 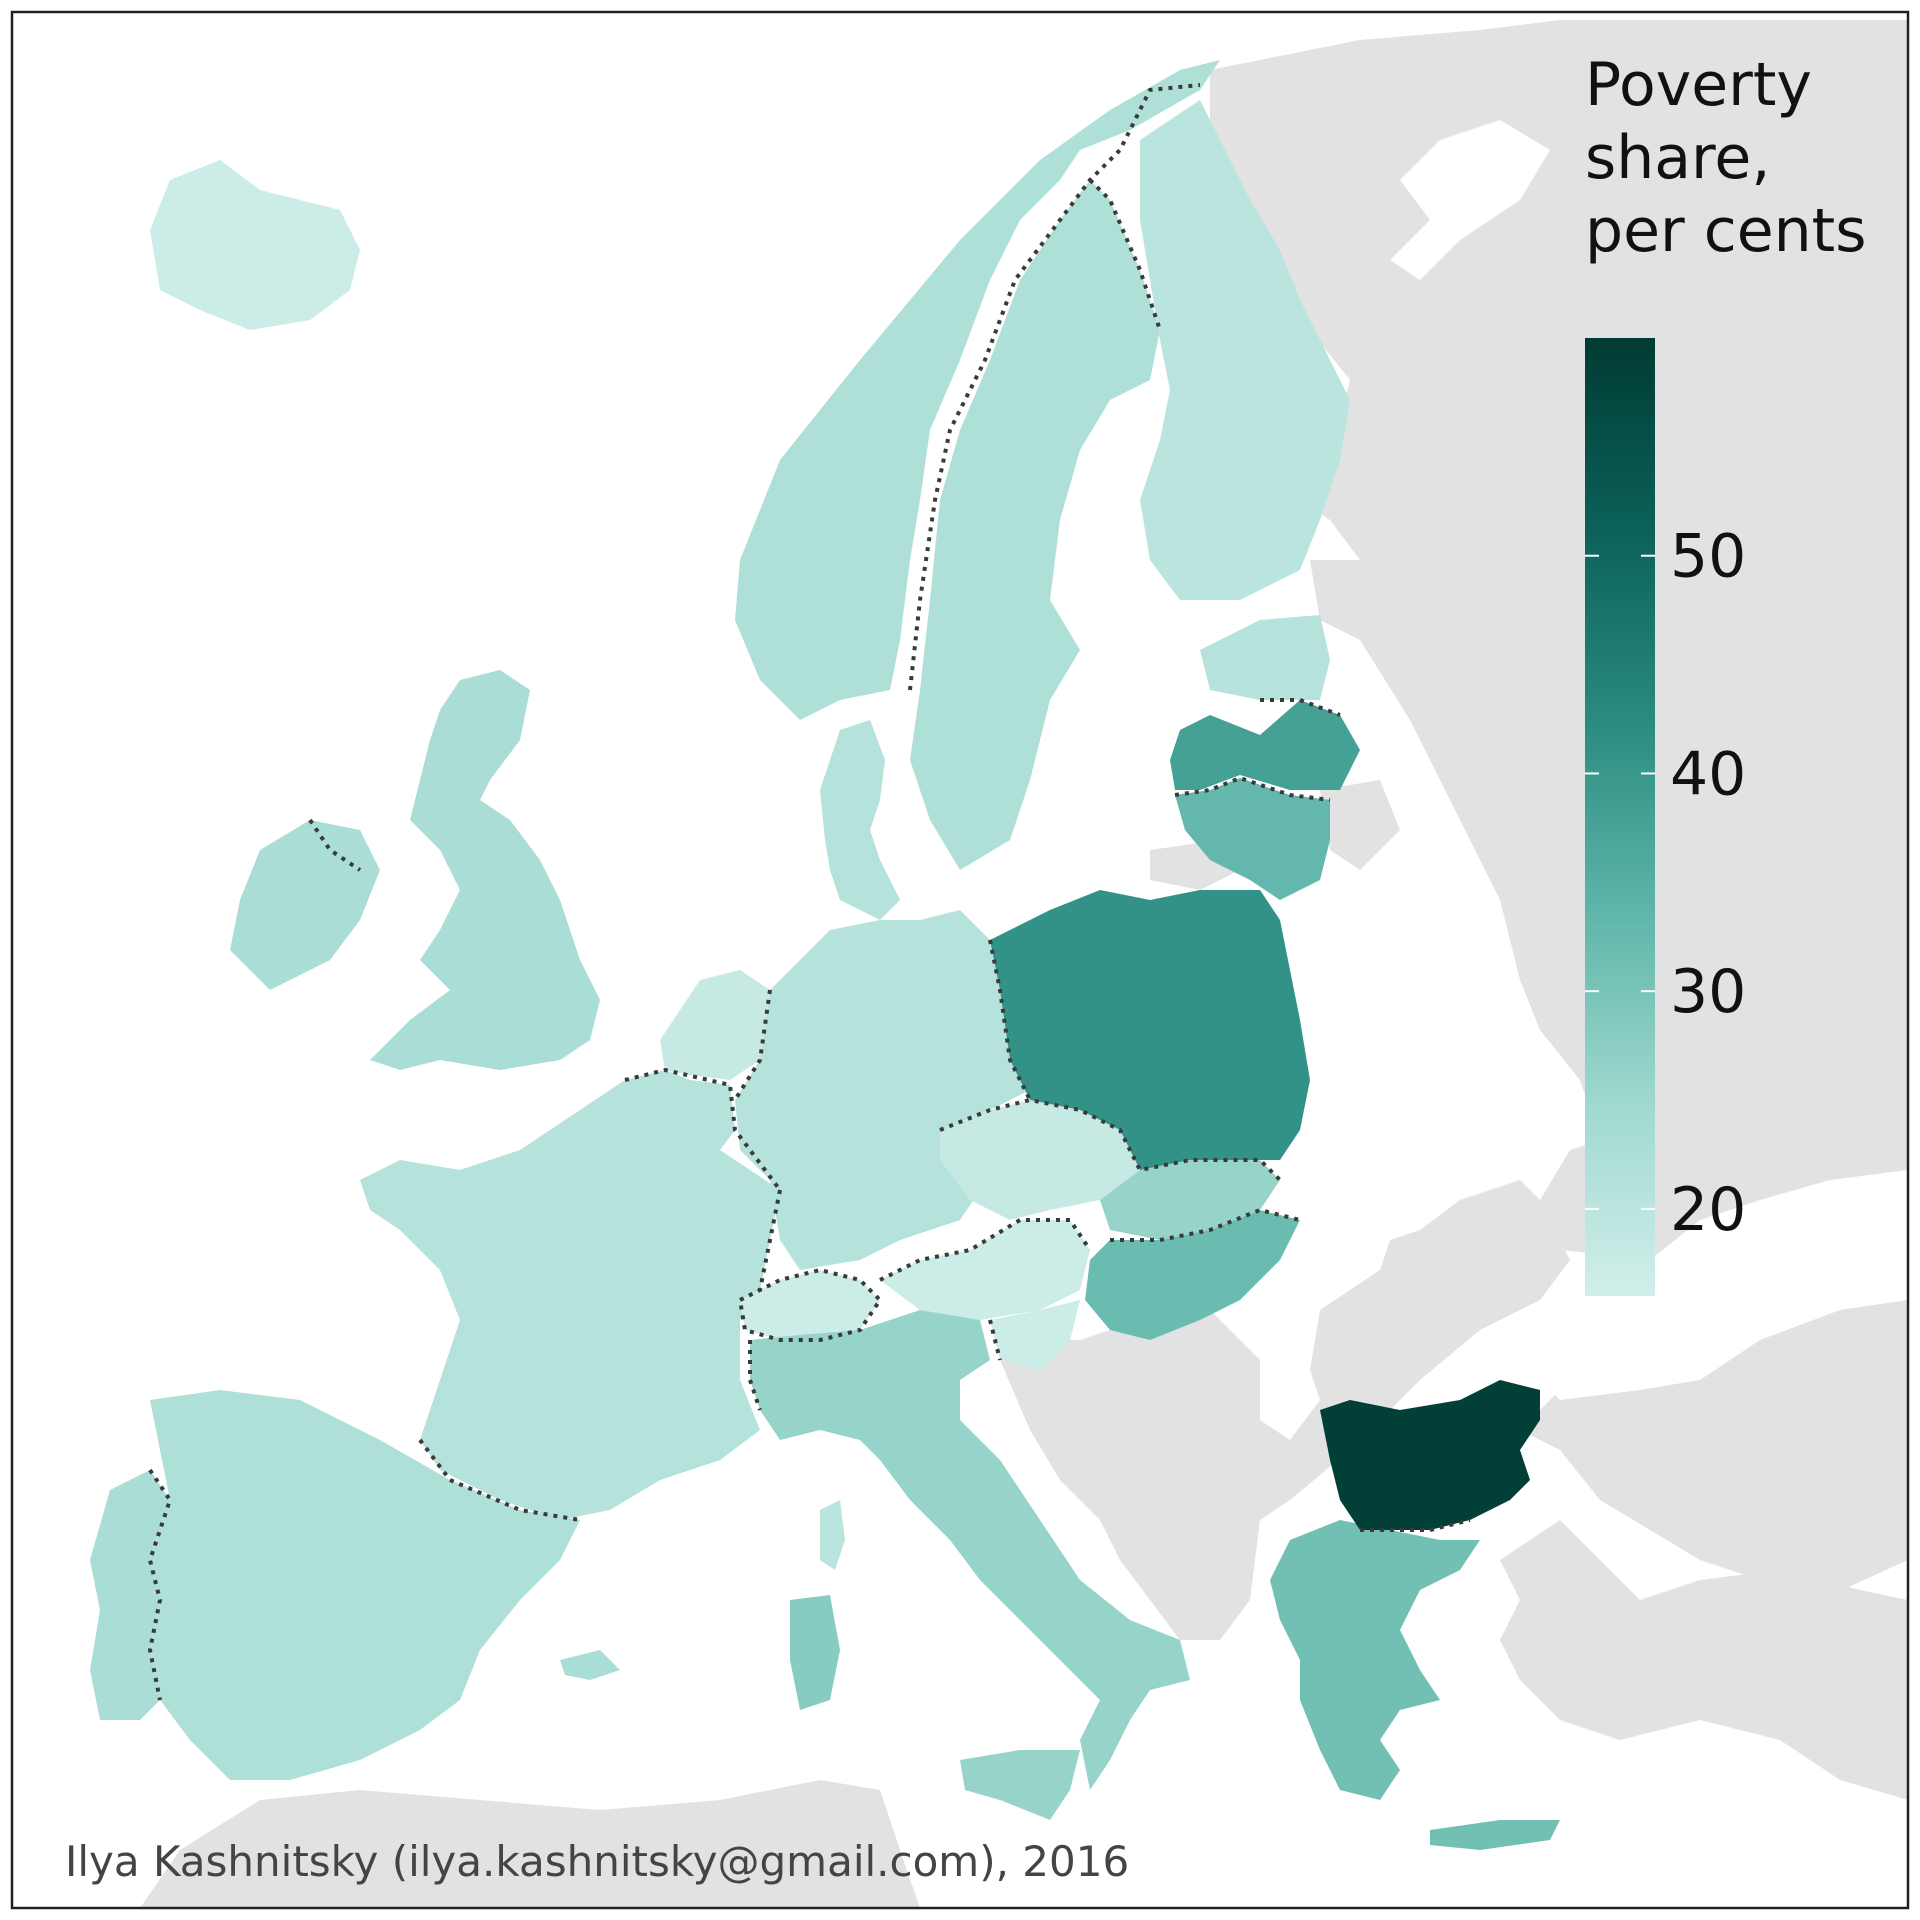 I want to click on region-norway, so click(x=977, y=390).